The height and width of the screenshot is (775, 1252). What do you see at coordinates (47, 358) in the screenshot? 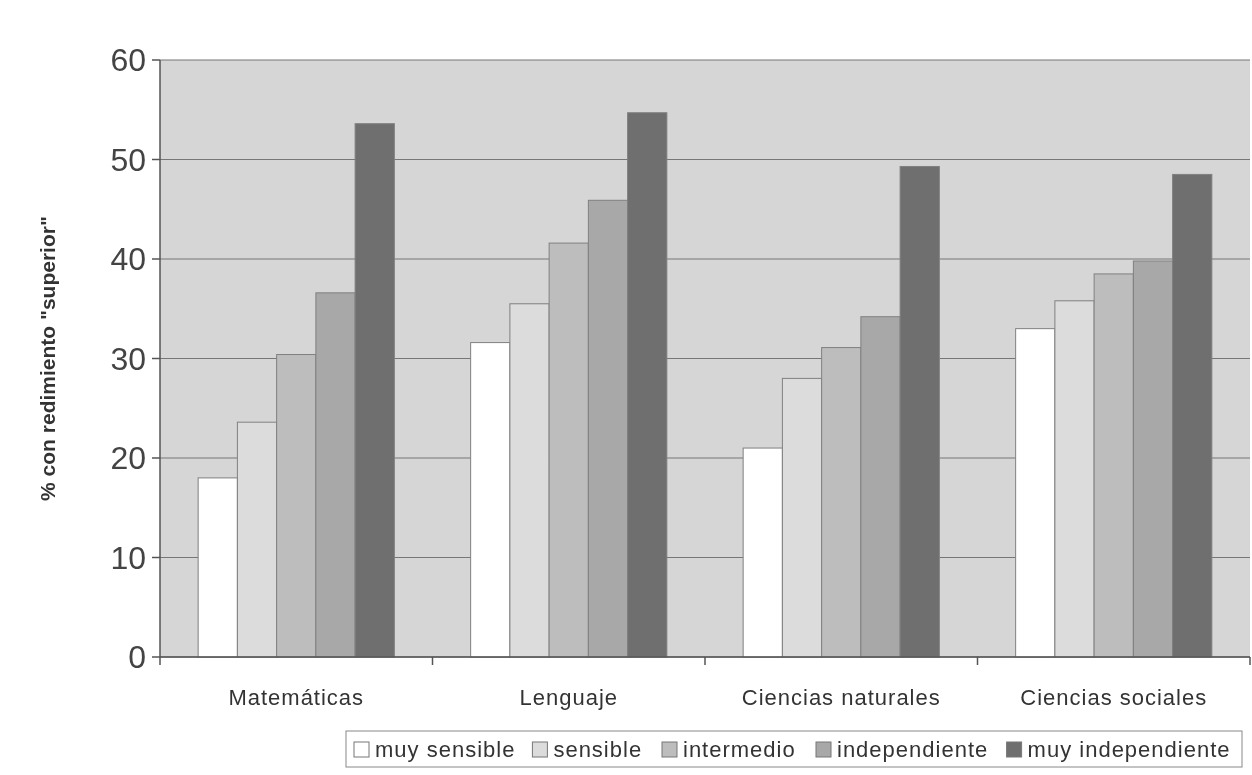
I see `y-axis-title: % con redimiento "superior"` at bounding box center [47, 358].